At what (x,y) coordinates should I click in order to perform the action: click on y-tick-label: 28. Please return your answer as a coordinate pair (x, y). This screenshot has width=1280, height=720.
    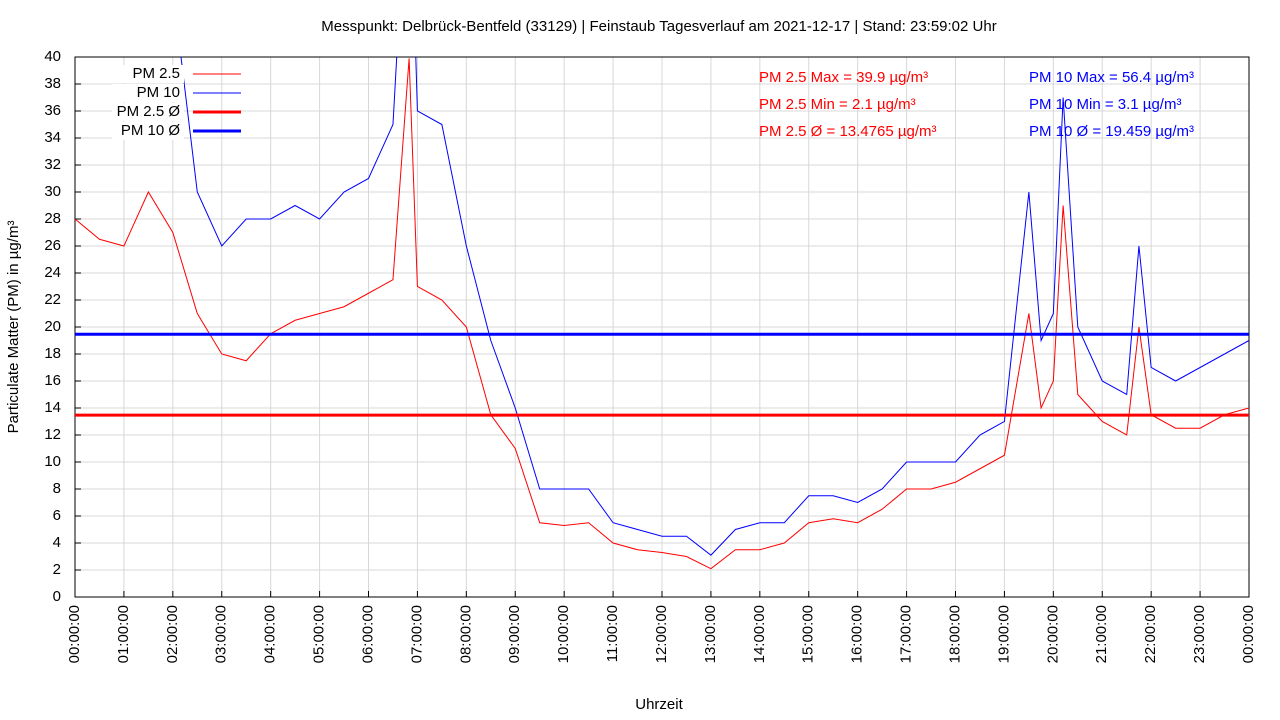
    Looking at the image, I should click on (52, 218).